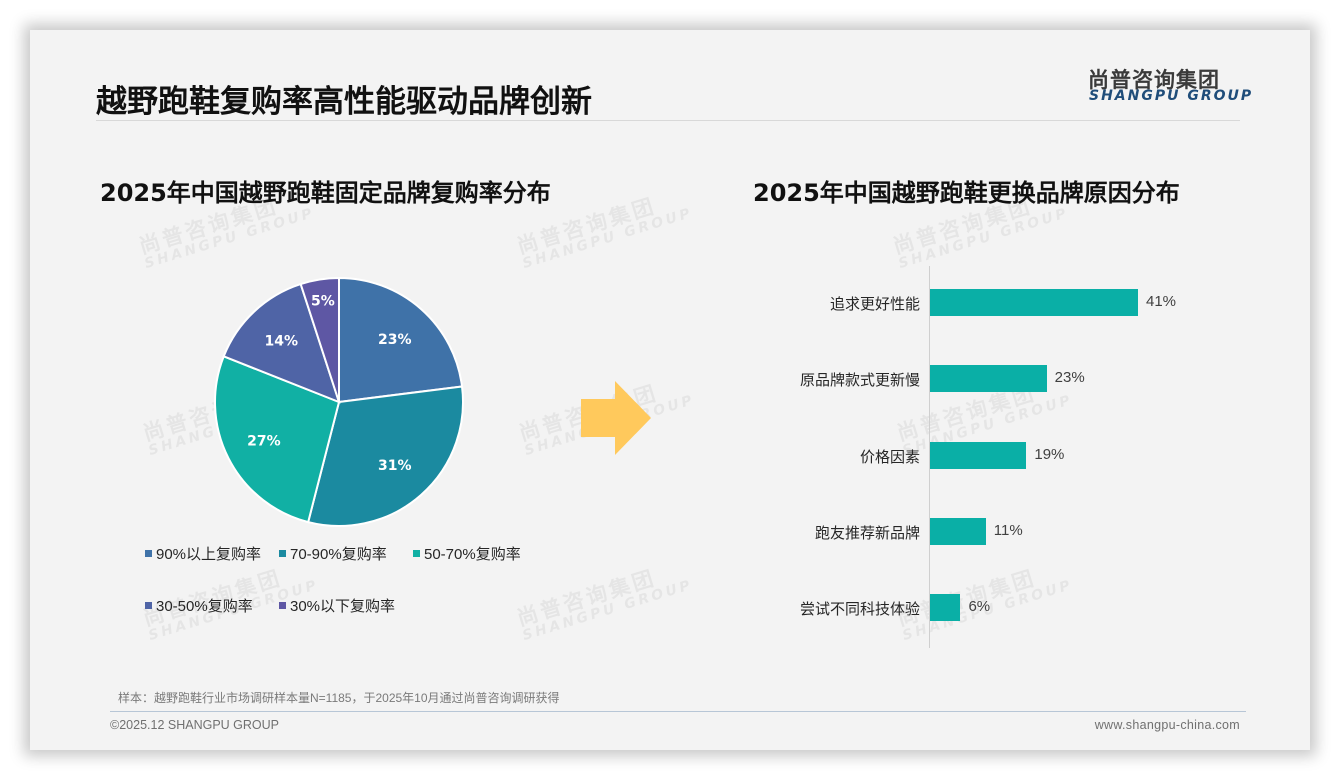 The image size is (1340, 780). What do you see at coordinates (929, 457) in the screenshot?
I see `bar-chart-axis` at bounding box center [929, 457].